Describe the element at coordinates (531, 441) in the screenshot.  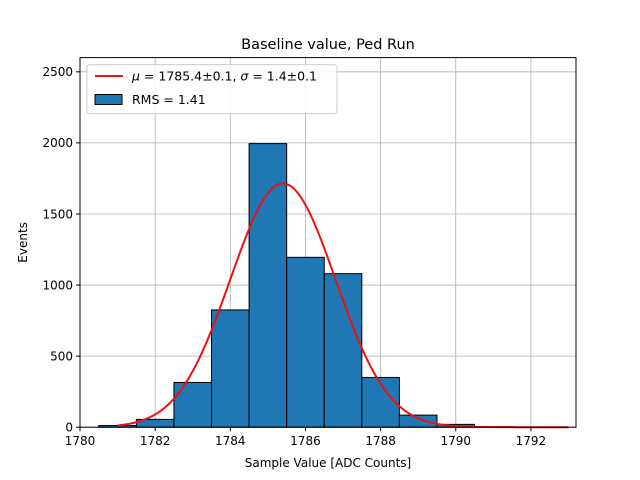
I see `x-tick-label: 1792` at that location.